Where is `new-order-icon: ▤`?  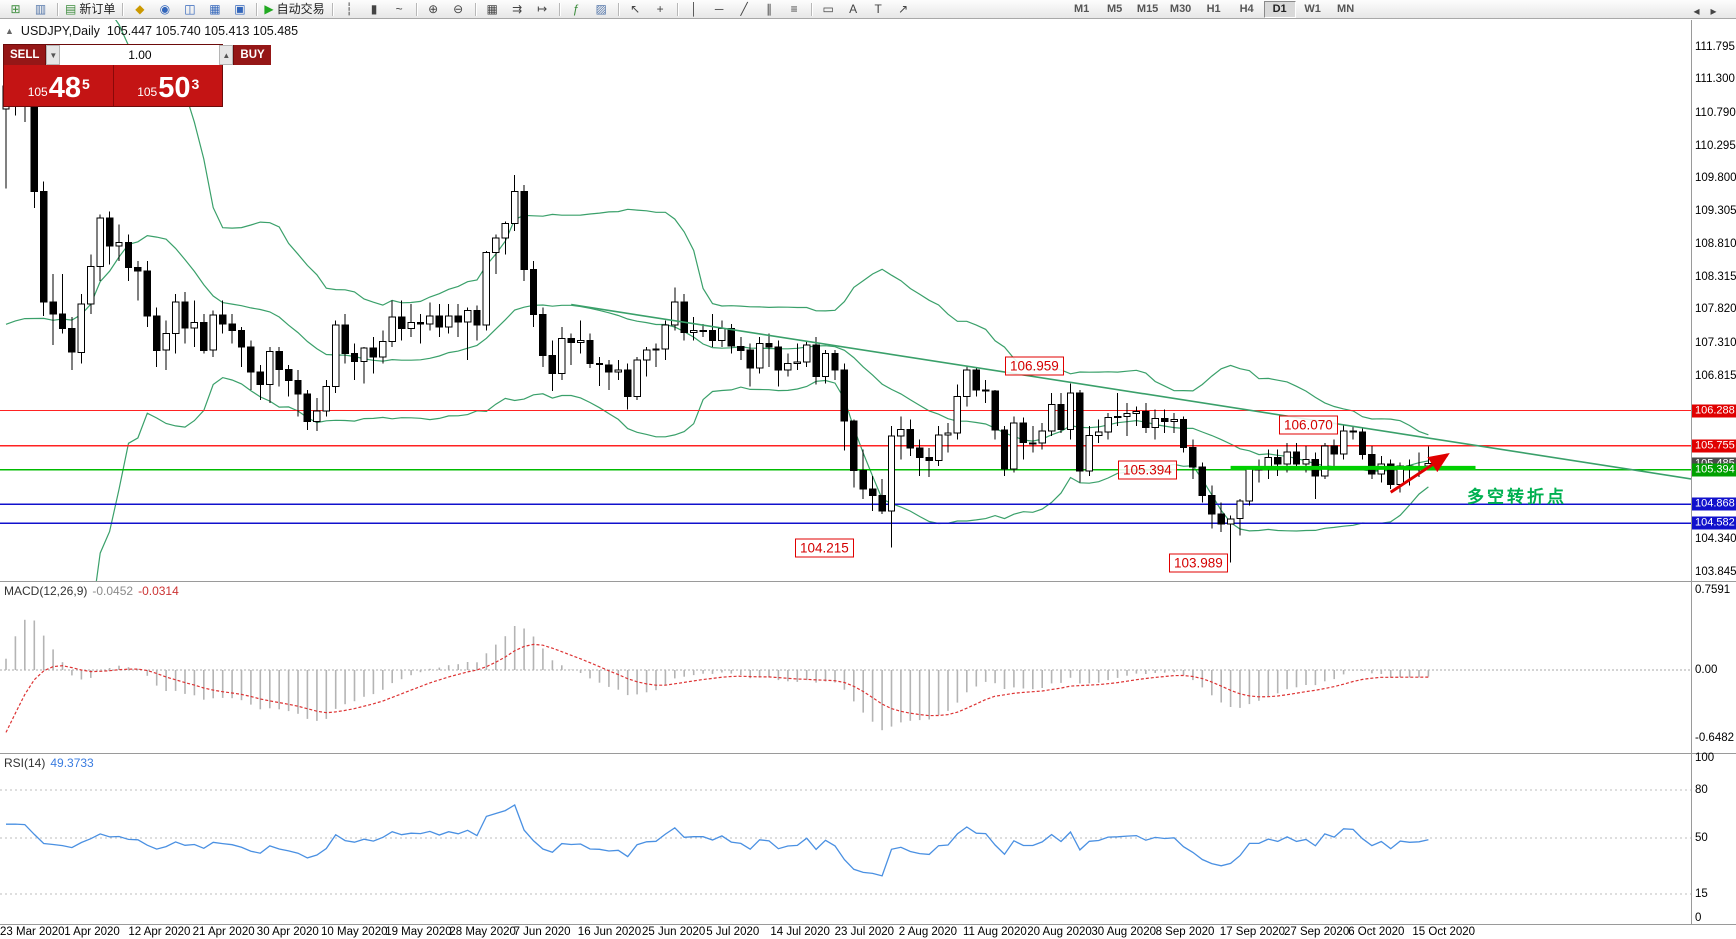 new-order-icon: ▤ is located at coordinates (71, 9).